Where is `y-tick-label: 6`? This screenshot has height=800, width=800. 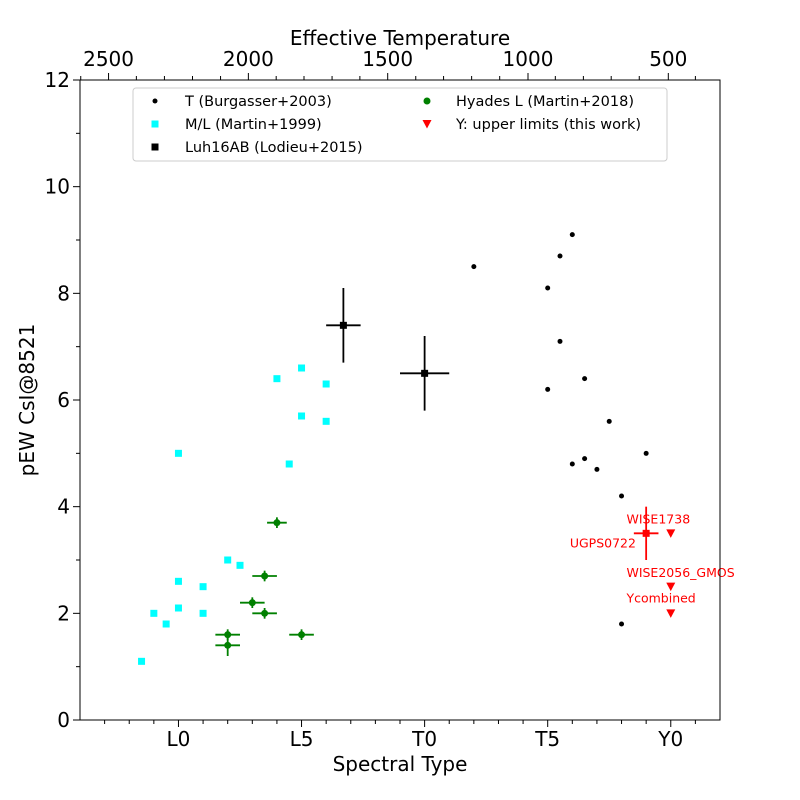 y-tick-label: 6 is located at coordinates (63, 400).